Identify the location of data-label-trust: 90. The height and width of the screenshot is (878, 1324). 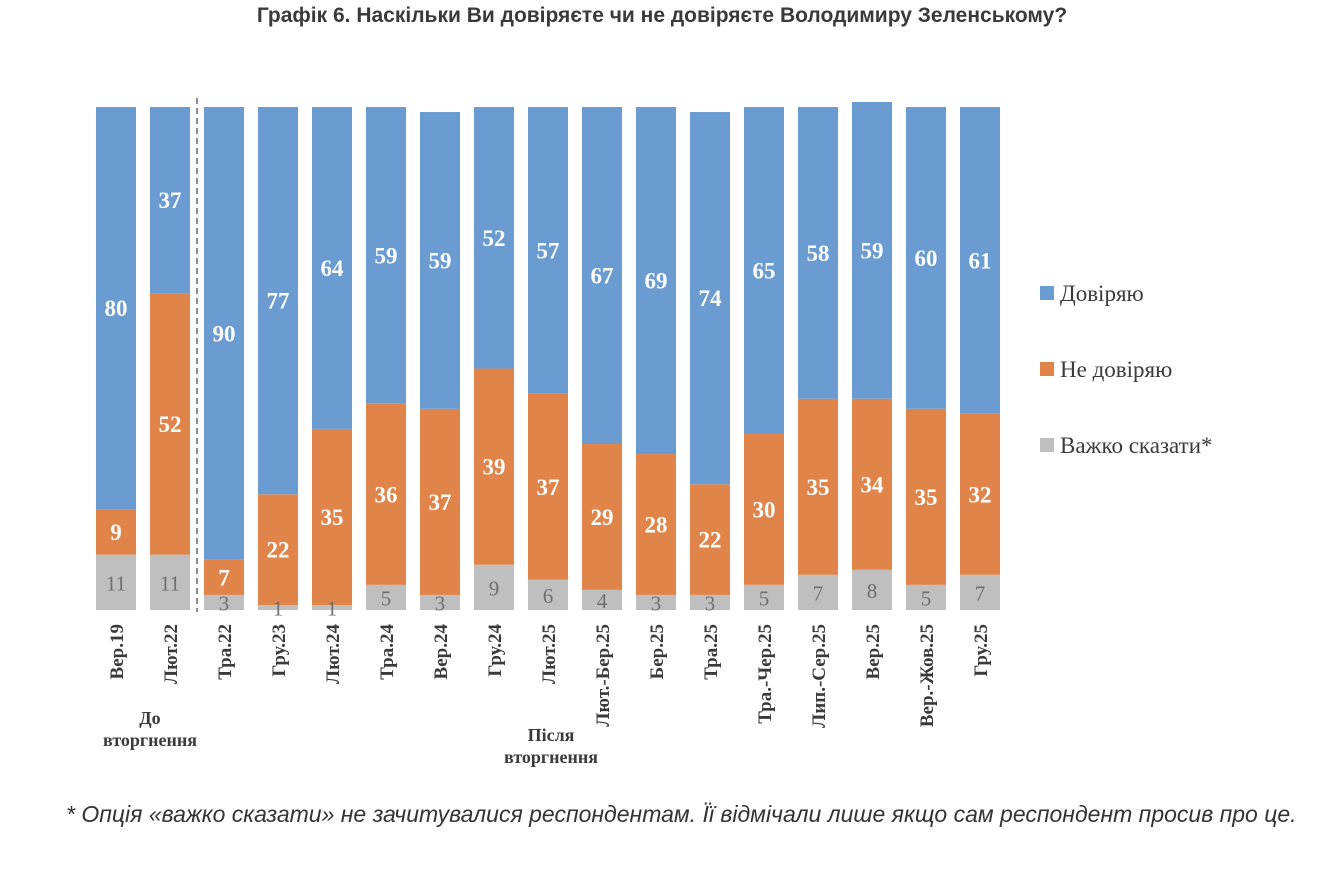
(224, 333).